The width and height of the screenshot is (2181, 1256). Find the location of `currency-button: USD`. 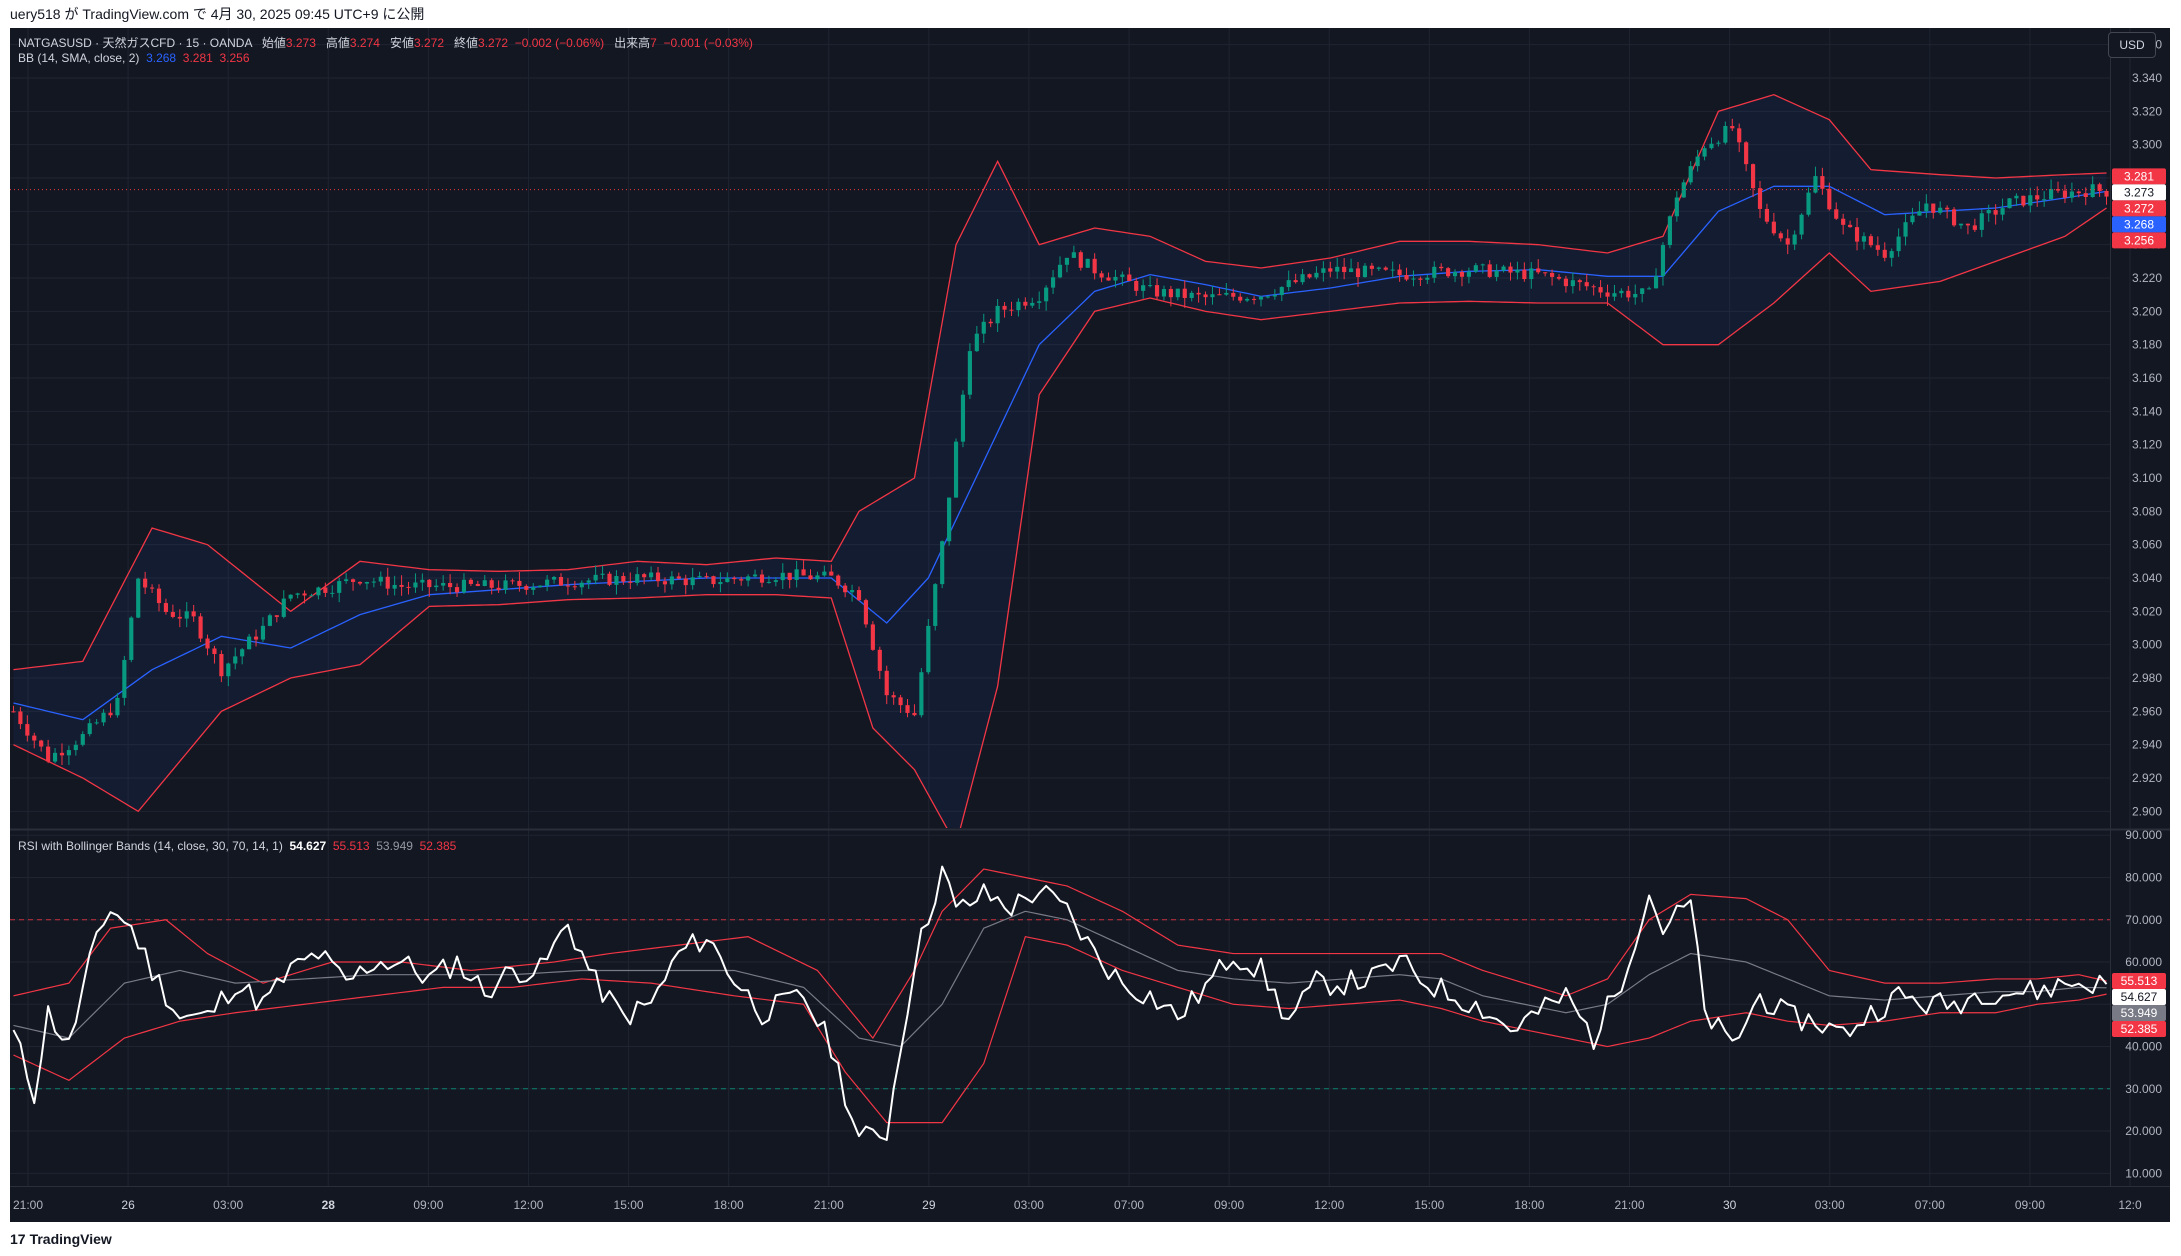

currency-button: USD is located at coordinates (2132, 45).